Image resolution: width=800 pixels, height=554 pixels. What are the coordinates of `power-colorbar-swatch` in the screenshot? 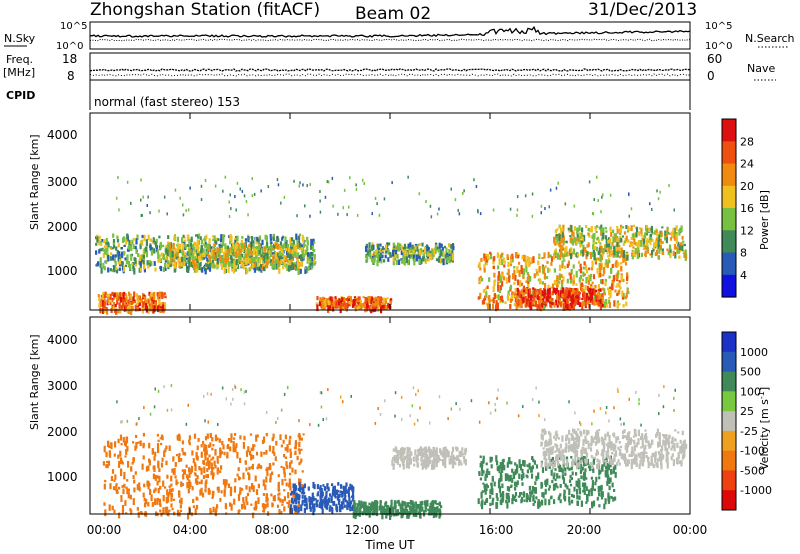 It's located at (729, 175).